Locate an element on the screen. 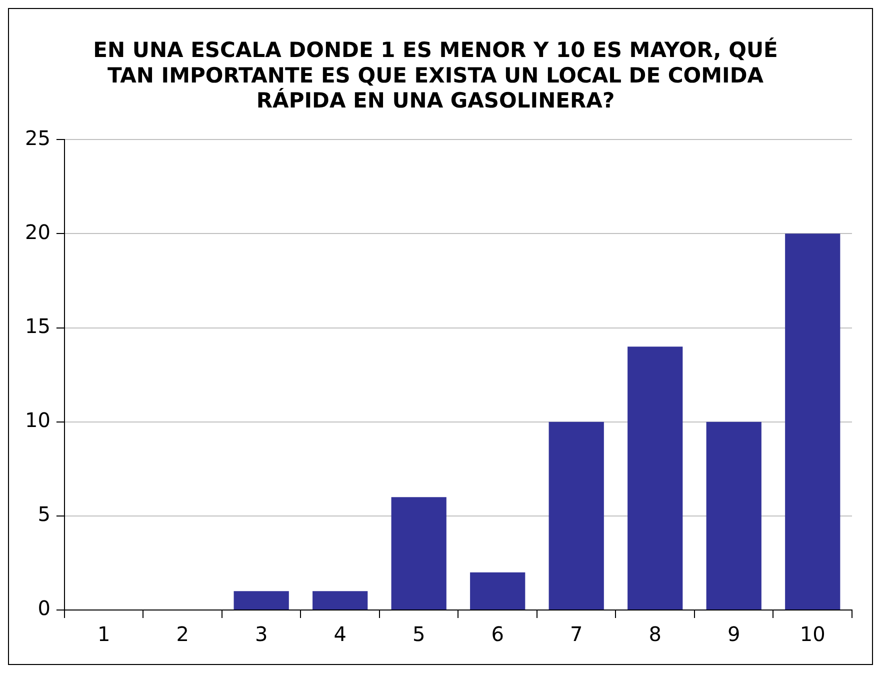  y-tick-label: 10 is located at coordinates (37, 420).